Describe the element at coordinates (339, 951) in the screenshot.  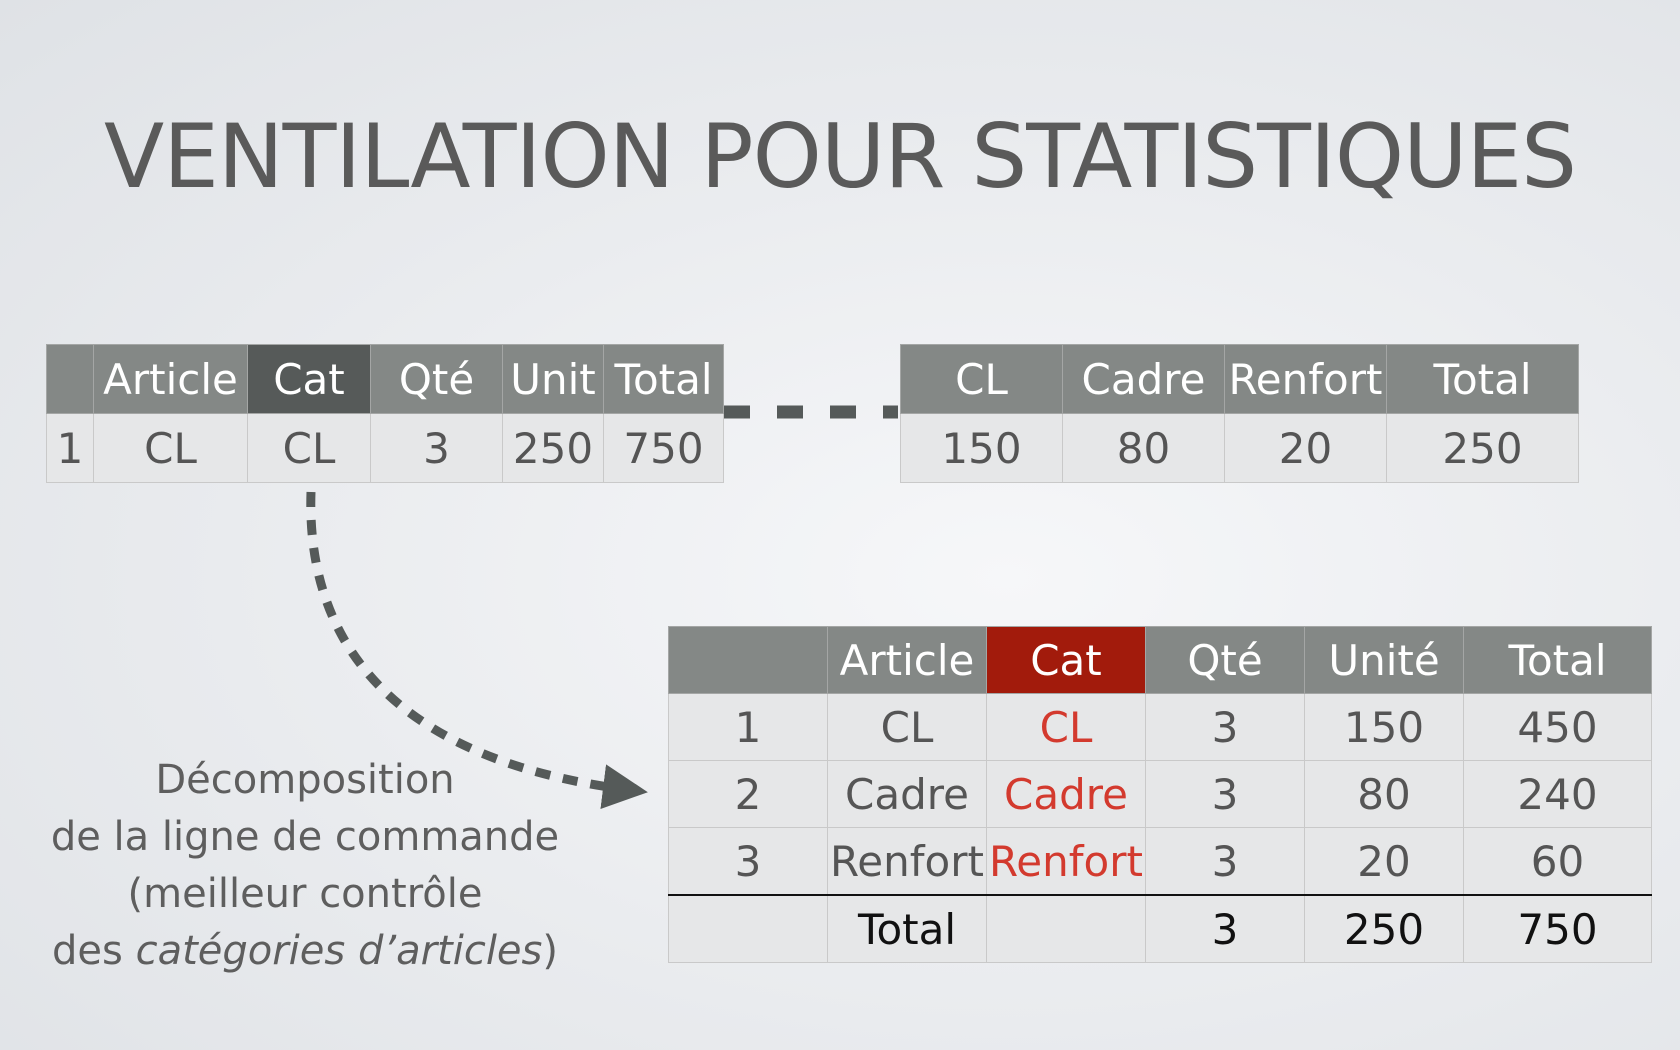
I see `note-italic-text: catégories d’articles` at that location.